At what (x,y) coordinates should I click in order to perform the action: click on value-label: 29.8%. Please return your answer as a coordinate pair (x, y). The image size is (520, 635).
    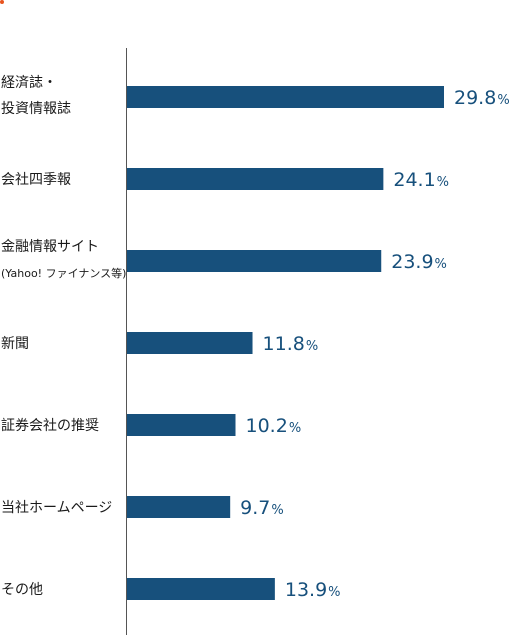
    Looking at the image, I should click on (482, 98).